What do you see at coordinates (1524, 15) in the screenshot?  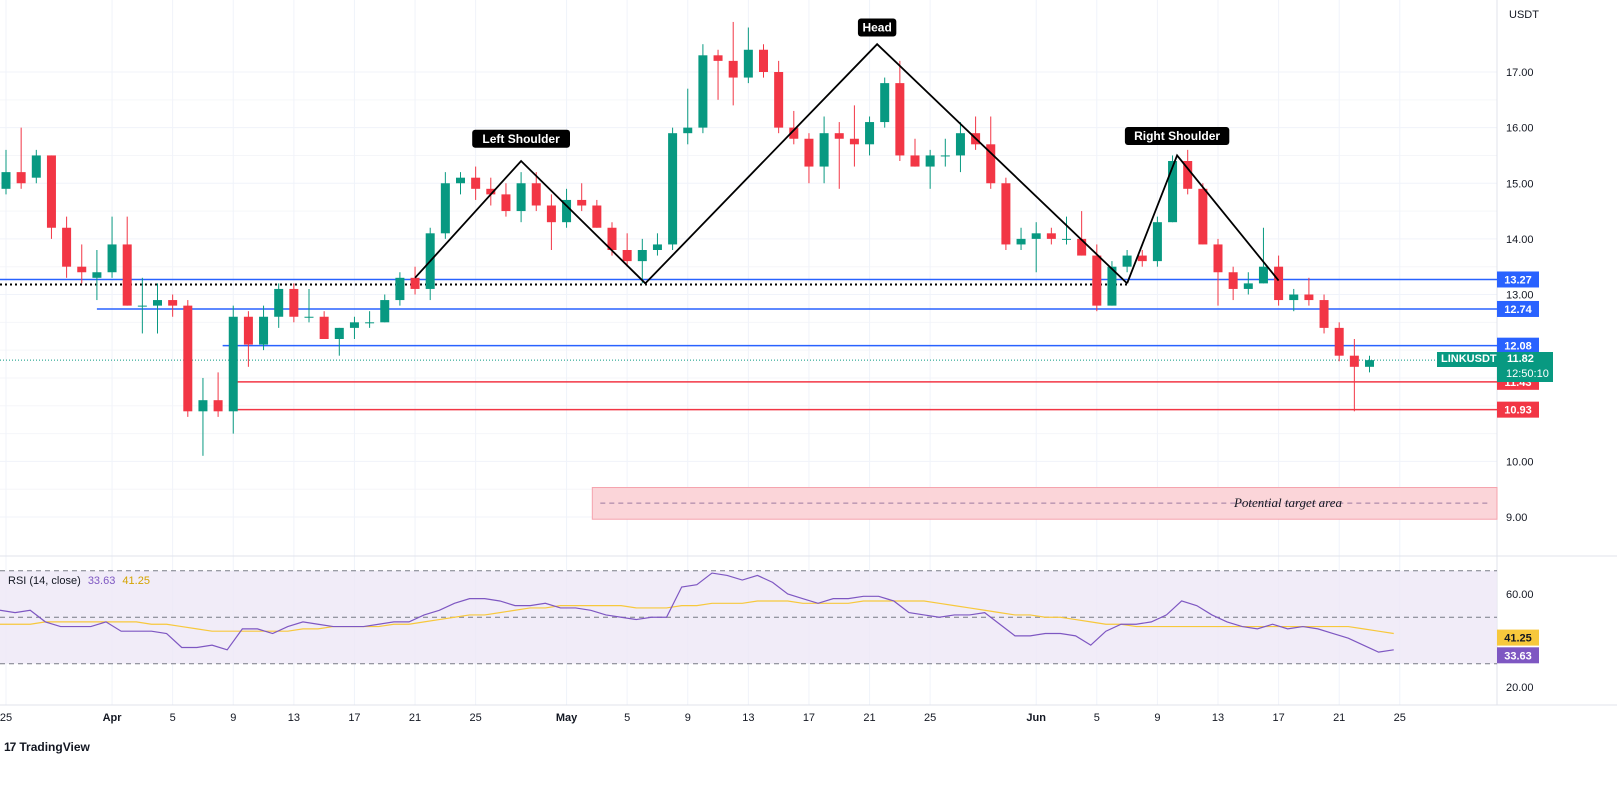 I see `currency-label: USDT` at bounding box center [1524, 15].